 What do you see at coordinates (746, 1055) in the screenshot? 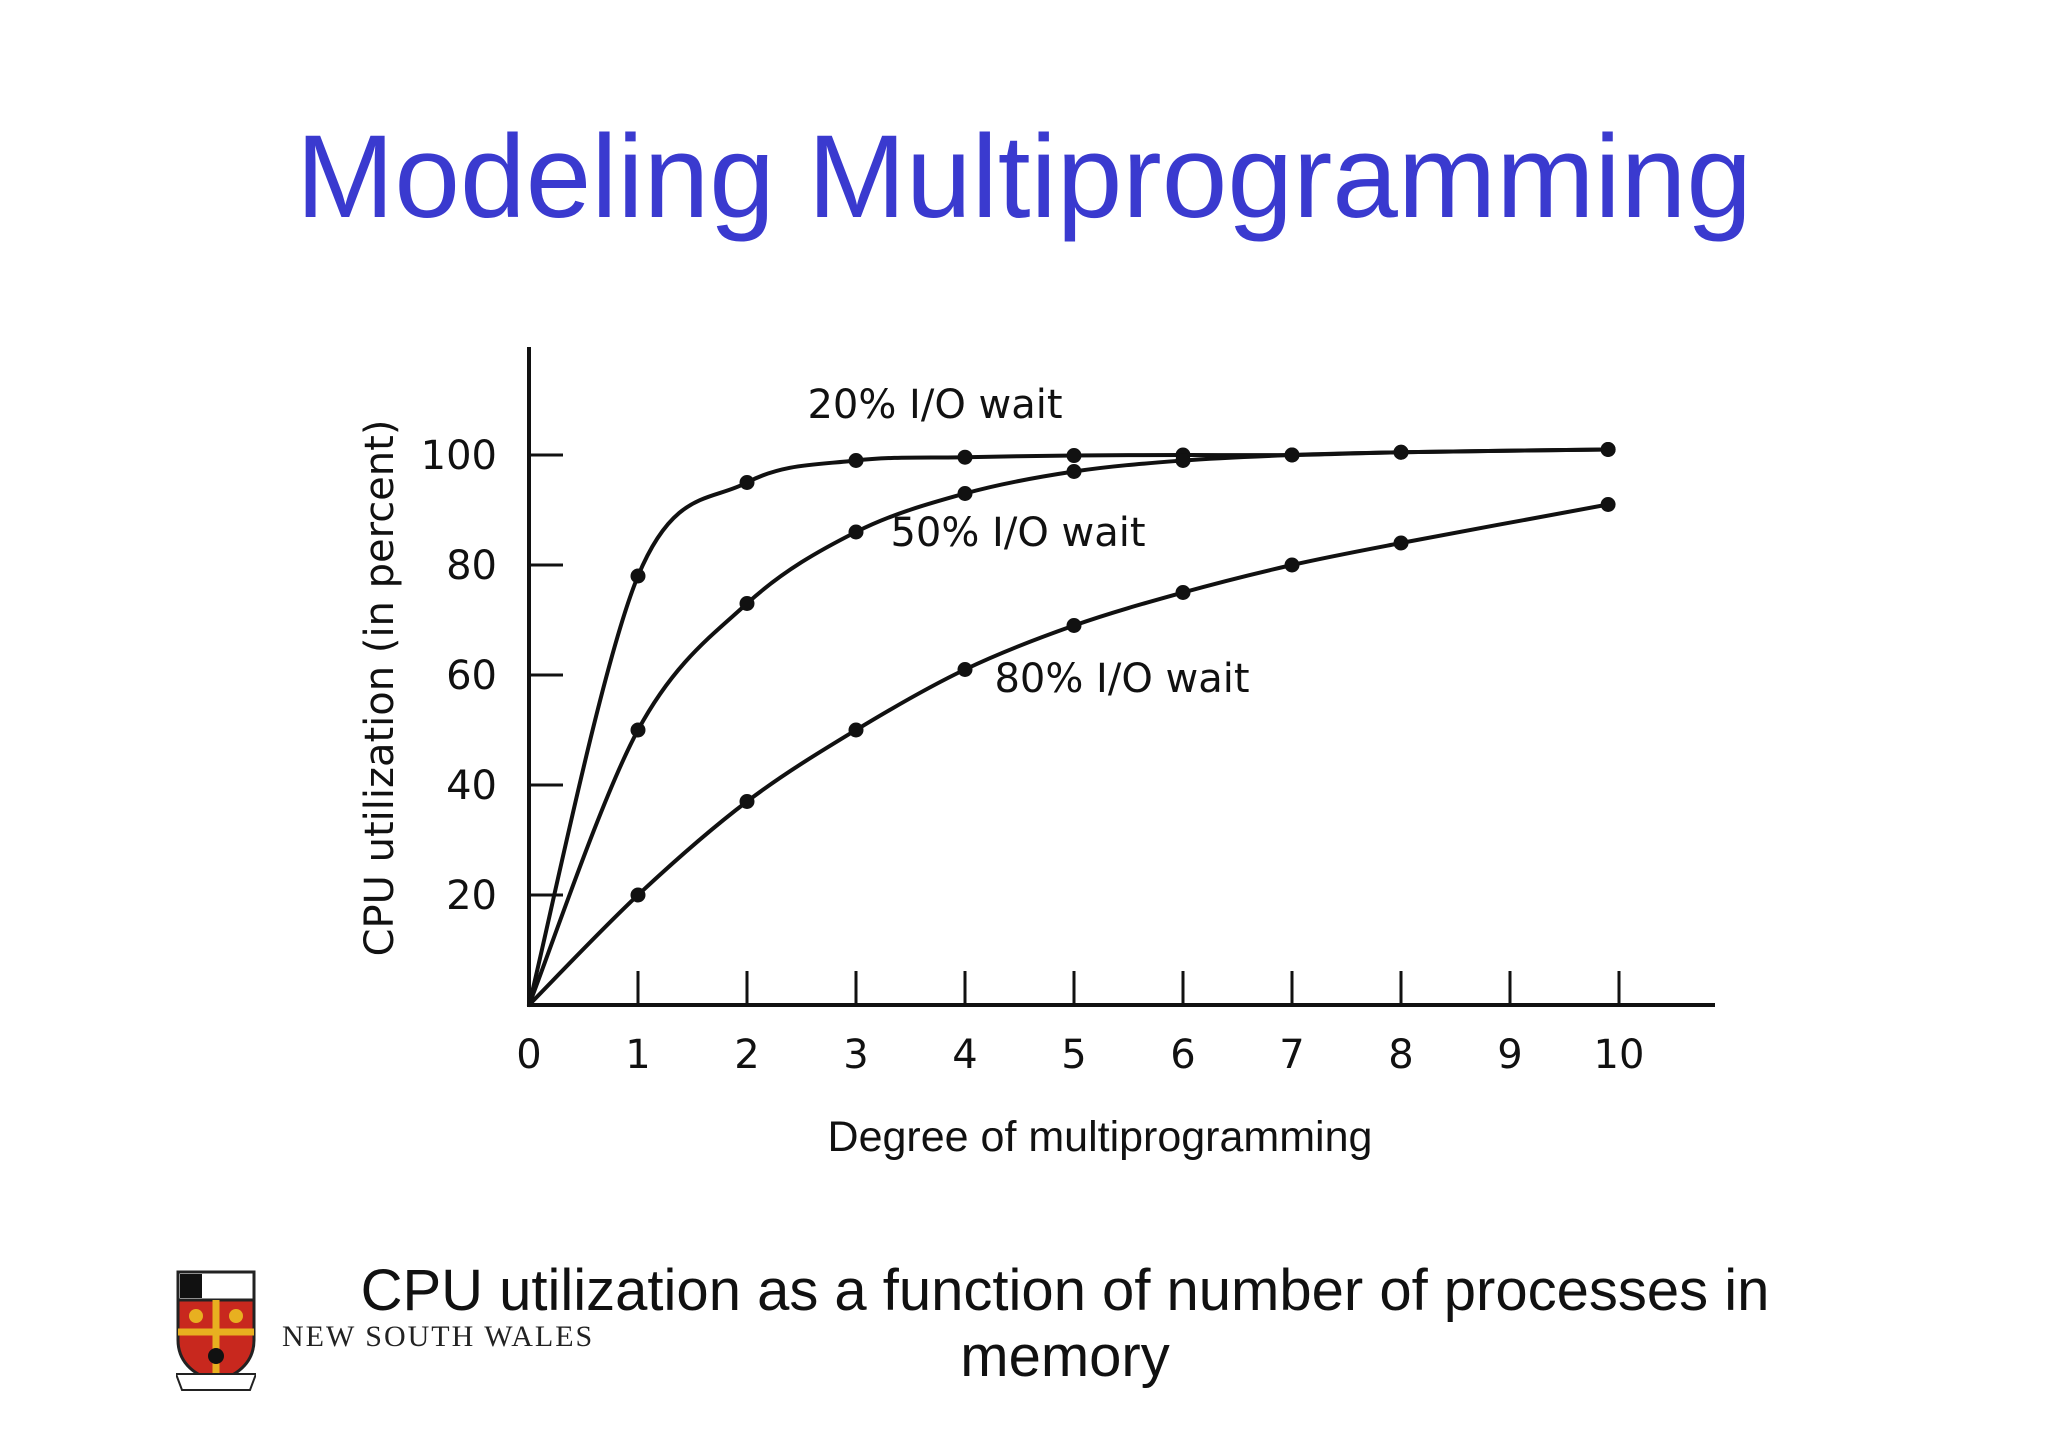
I see `x-tick-label-2: 2` at bounding box center [746, 1055].